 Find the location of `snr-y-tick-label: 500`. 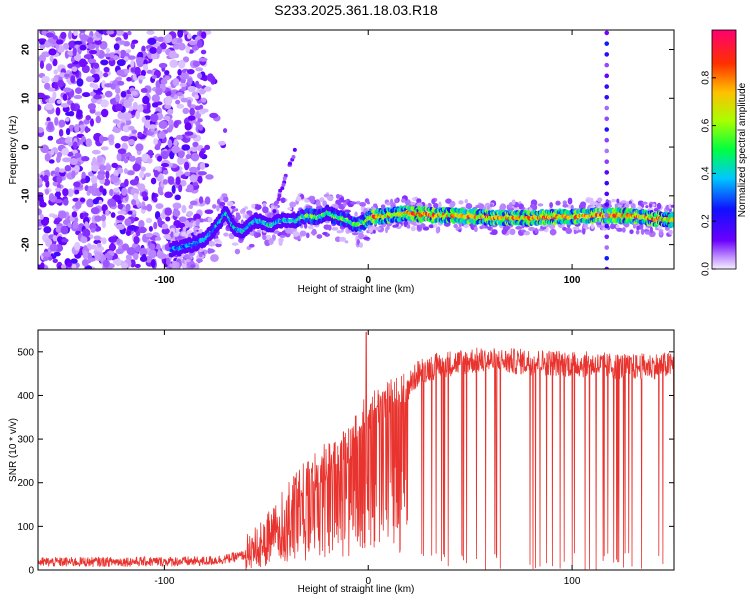

snr-y-tick-label: 500 is located at coordinates (25, 352).